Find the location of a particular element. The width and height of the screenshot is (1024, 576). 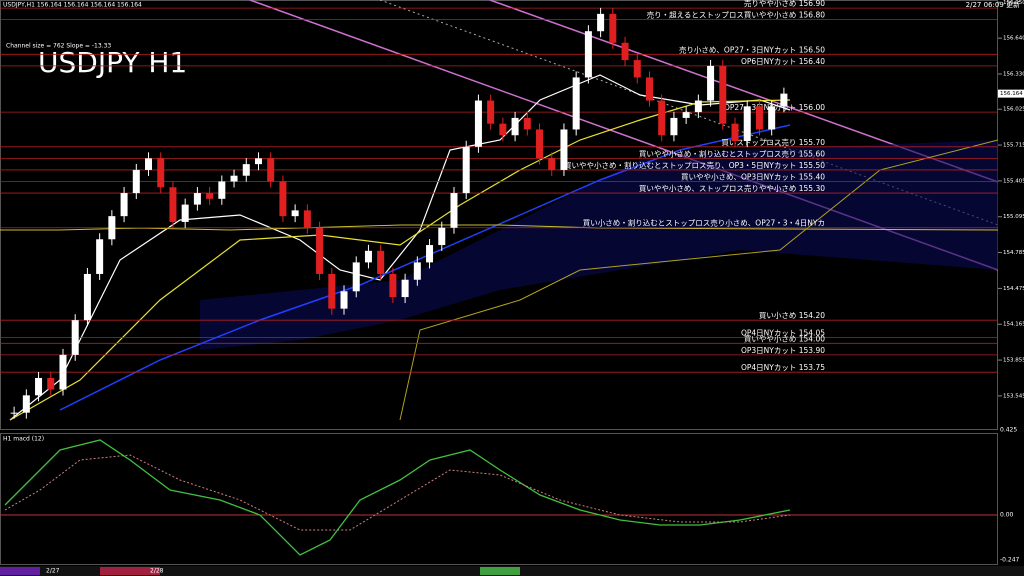

price-tick-label: 156.025 is located at coordinates (1013, 110).